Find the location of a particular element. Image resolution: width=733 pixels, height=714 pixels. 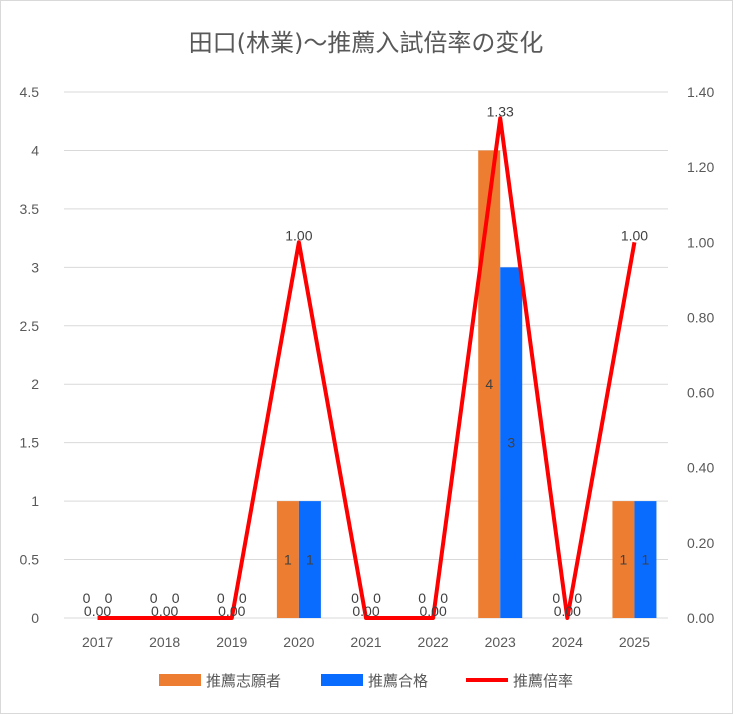

left-axis-tick-label: 3 is located at coordinates (35, 267).